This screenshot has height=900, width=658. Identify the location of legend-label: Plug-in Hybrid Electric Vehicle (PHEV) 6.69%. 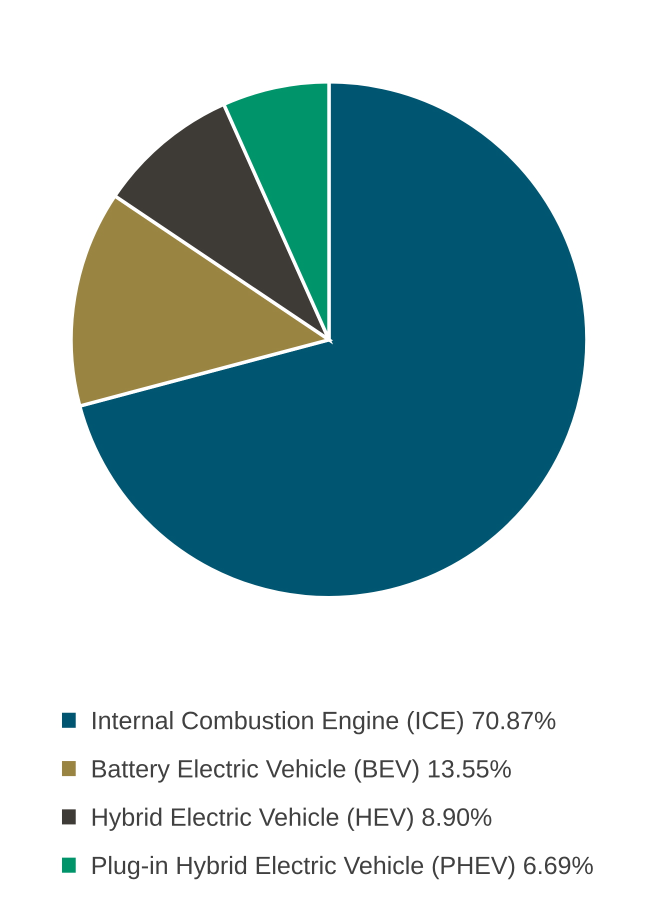
(342, 868).